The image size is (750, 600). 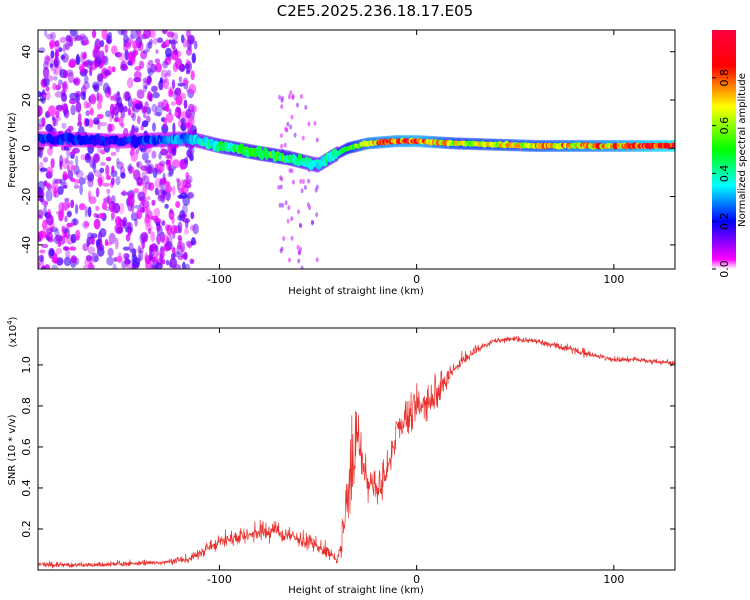 What do you see at coordinates (742, 150) in the screenshot?
I see `colorbar-label: Normalized spectral amplitude` at bounding box center [742, 150].